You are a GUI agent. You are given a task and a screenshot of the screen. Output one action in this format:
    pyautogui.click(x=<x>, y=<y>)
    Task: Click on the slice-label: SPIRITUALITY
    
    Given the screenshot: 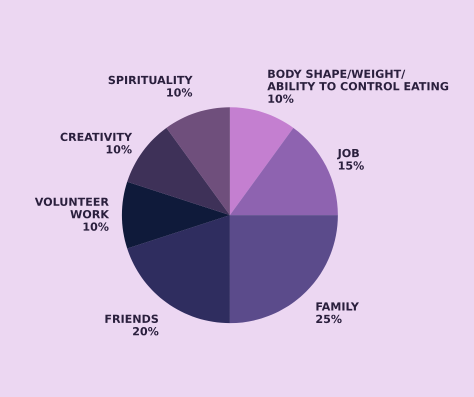 What is the action you would take?
    pyautogui.click(x=150, y=80)
    